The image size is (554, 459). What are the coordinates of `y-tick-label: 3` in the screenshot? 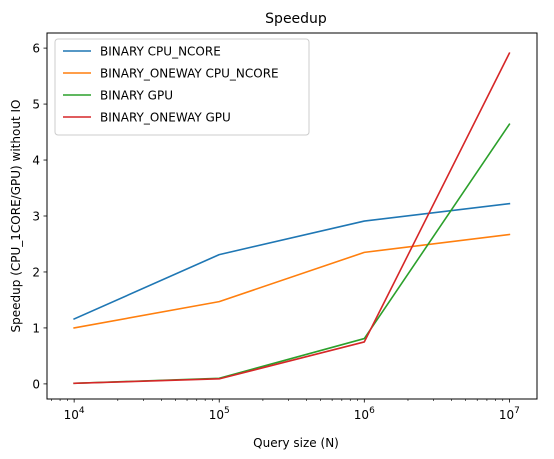 It's located at (36, 217).